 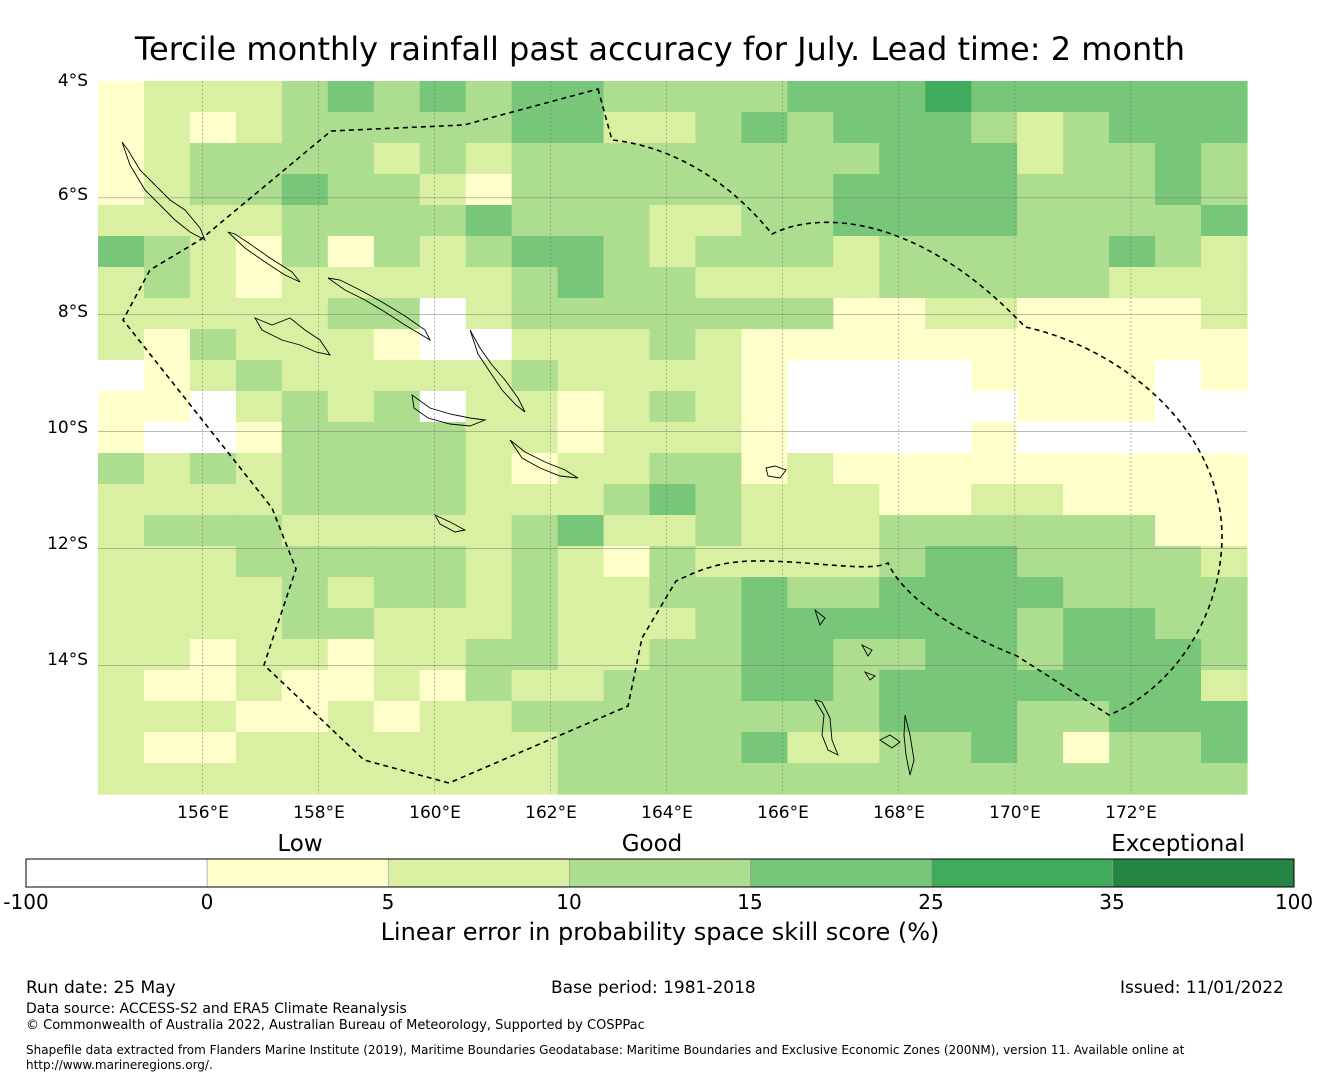 I want to click on colorbar-tick: 5, so click(x=388, y=902).